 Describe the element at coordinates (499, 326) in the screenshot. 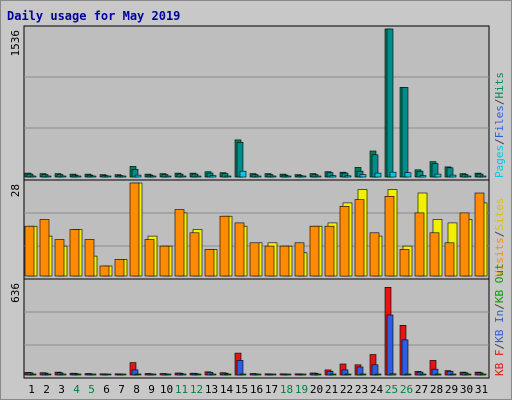

I see `legend-entry-3-3: KB In` at that location.